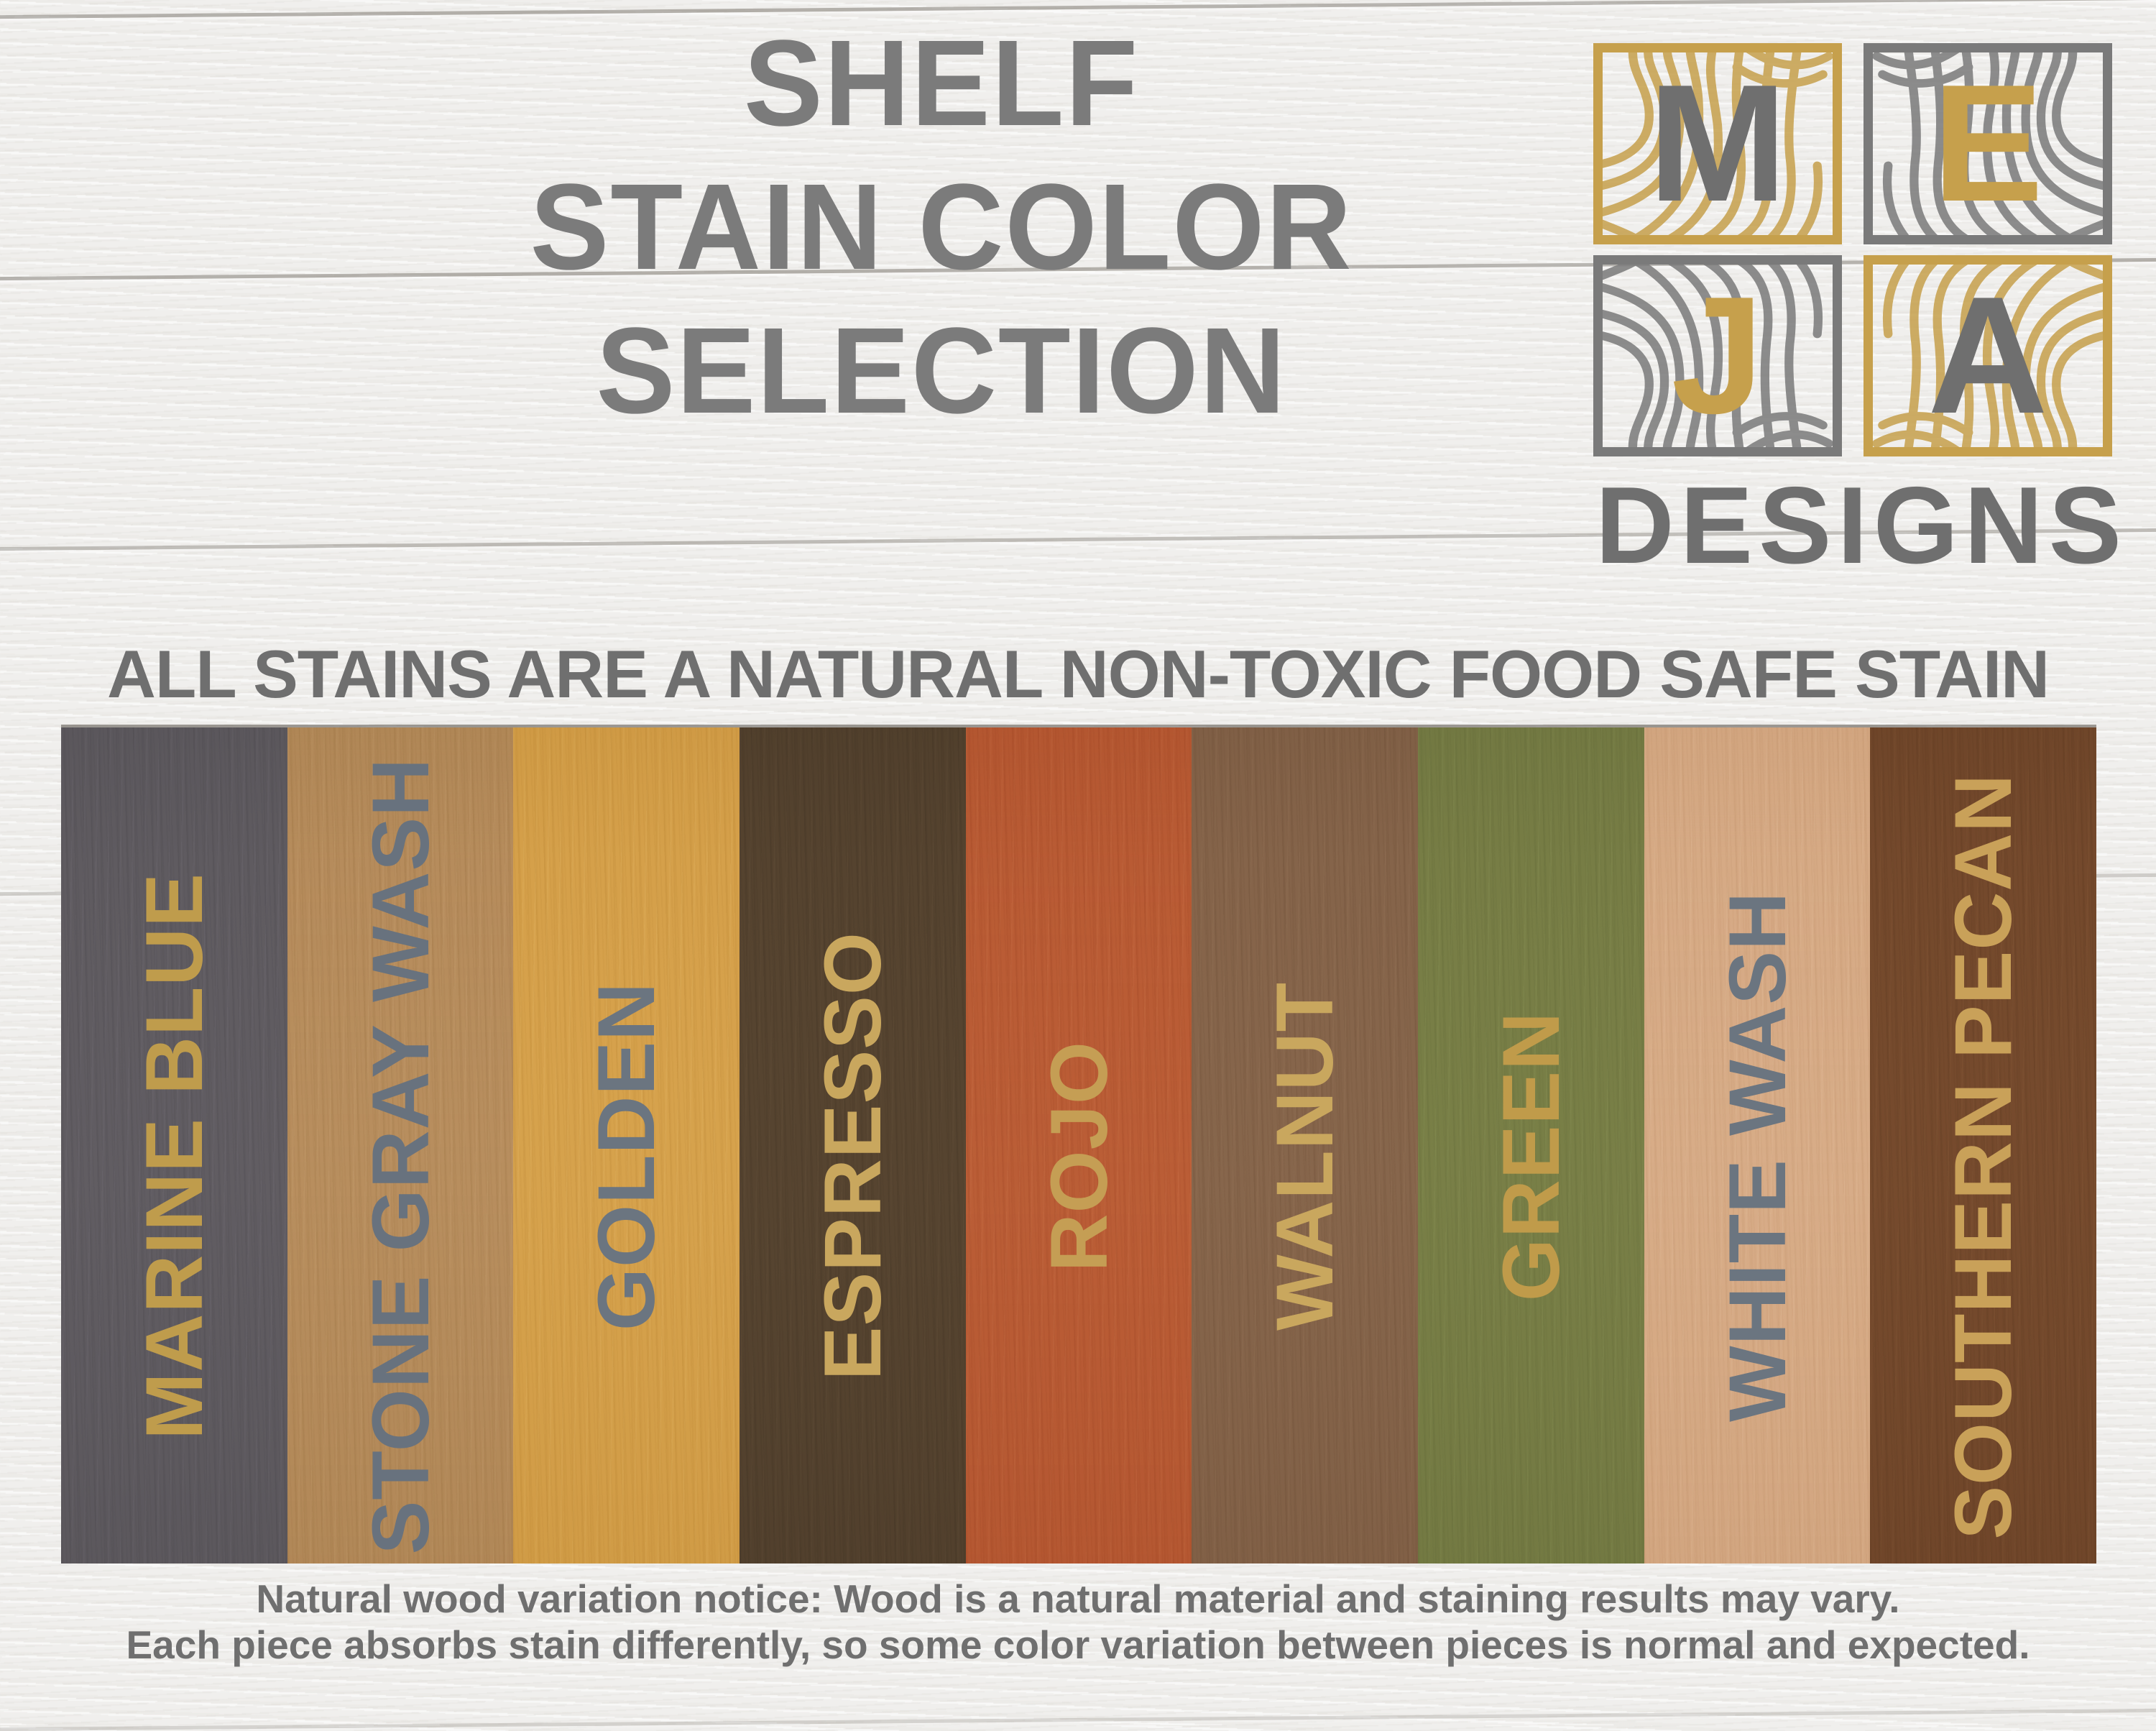  I want to click on logo-letter: J, so click(1718, 355).